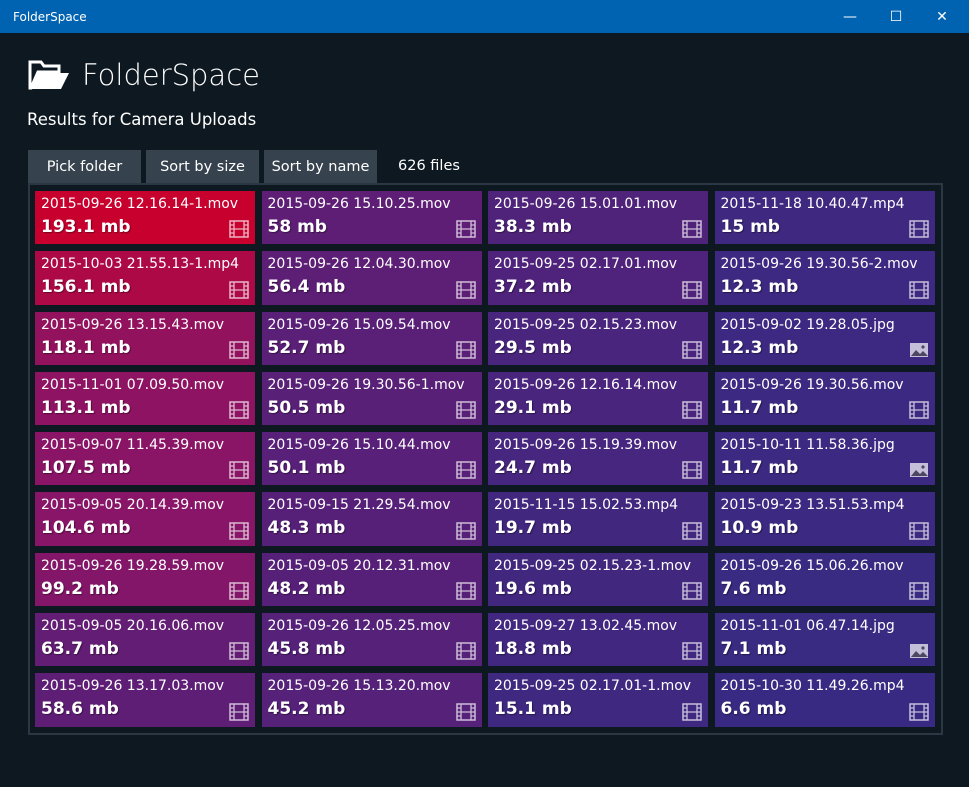 The image size is (969, 787). What do you see at coordinates (824, 278) in the screenshot?
I see `file-tile: 2015-09-26 19.30.56-2.mov 12.3 mb` at bounding box center [824, 278].